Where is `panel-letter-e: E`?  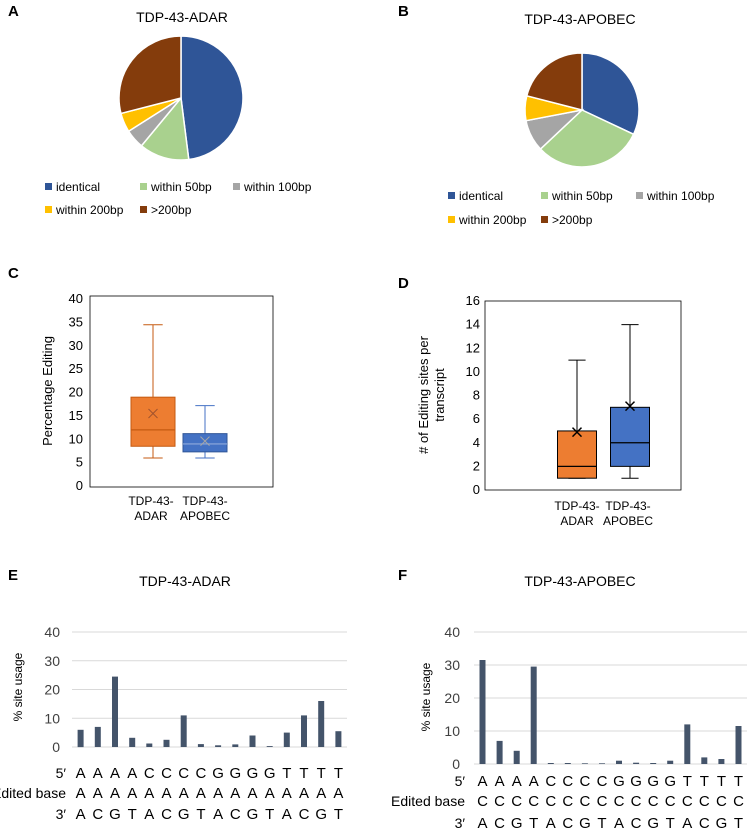
panel-letter-e: E is located at coordinates (13, 575).